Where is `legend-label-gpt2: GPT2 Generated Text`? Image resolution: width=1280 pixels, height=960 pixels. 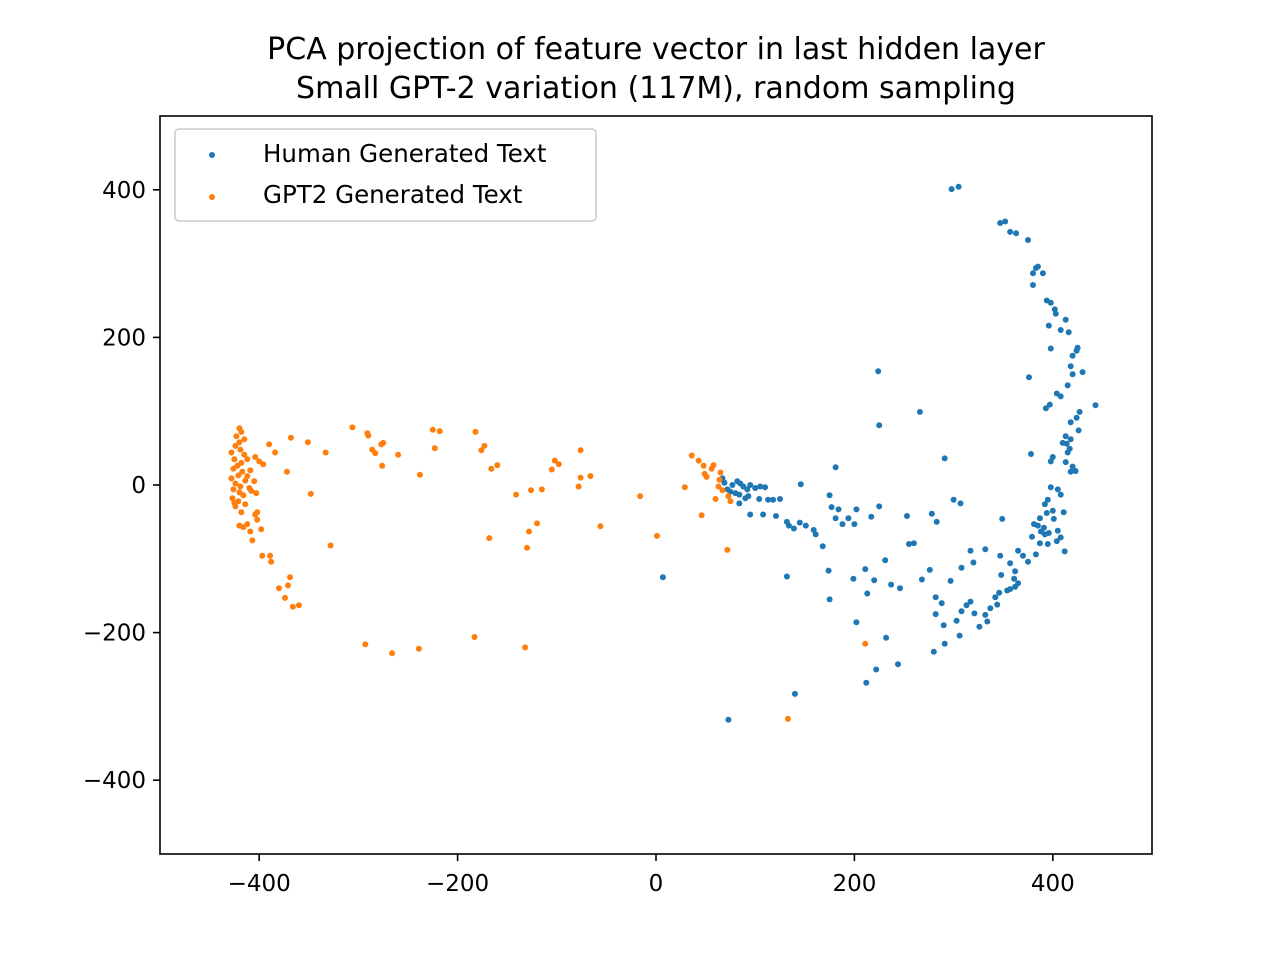
legend-label-gpt2: GPT2 Generated Text is located at coordinates (393, 194).